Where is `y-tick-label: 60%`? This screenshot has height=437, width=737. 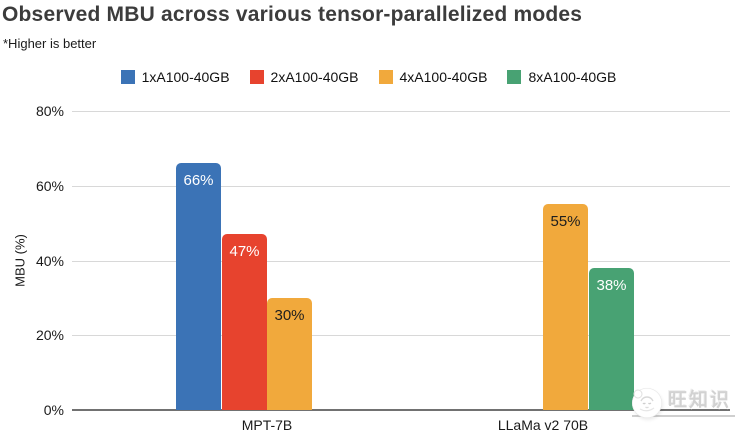 y-tick-label: 60% is located at coordinates (49, 186).